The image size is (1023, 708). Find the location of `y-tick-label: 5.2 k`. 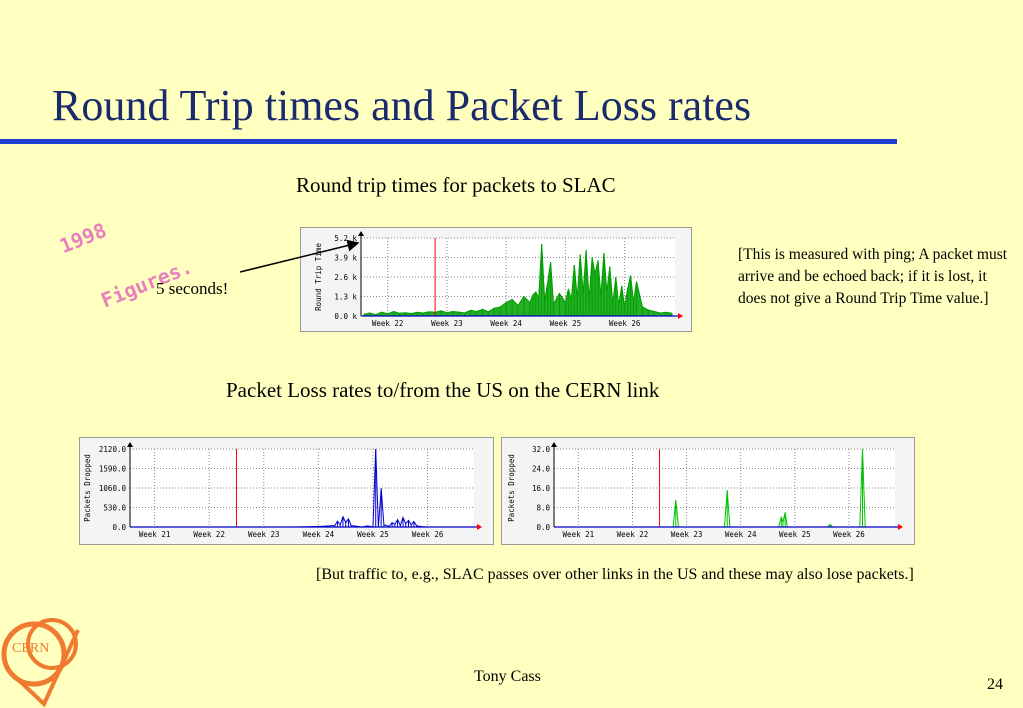

y-tick-label: 5.2 k is located at coordinates (345, 238).